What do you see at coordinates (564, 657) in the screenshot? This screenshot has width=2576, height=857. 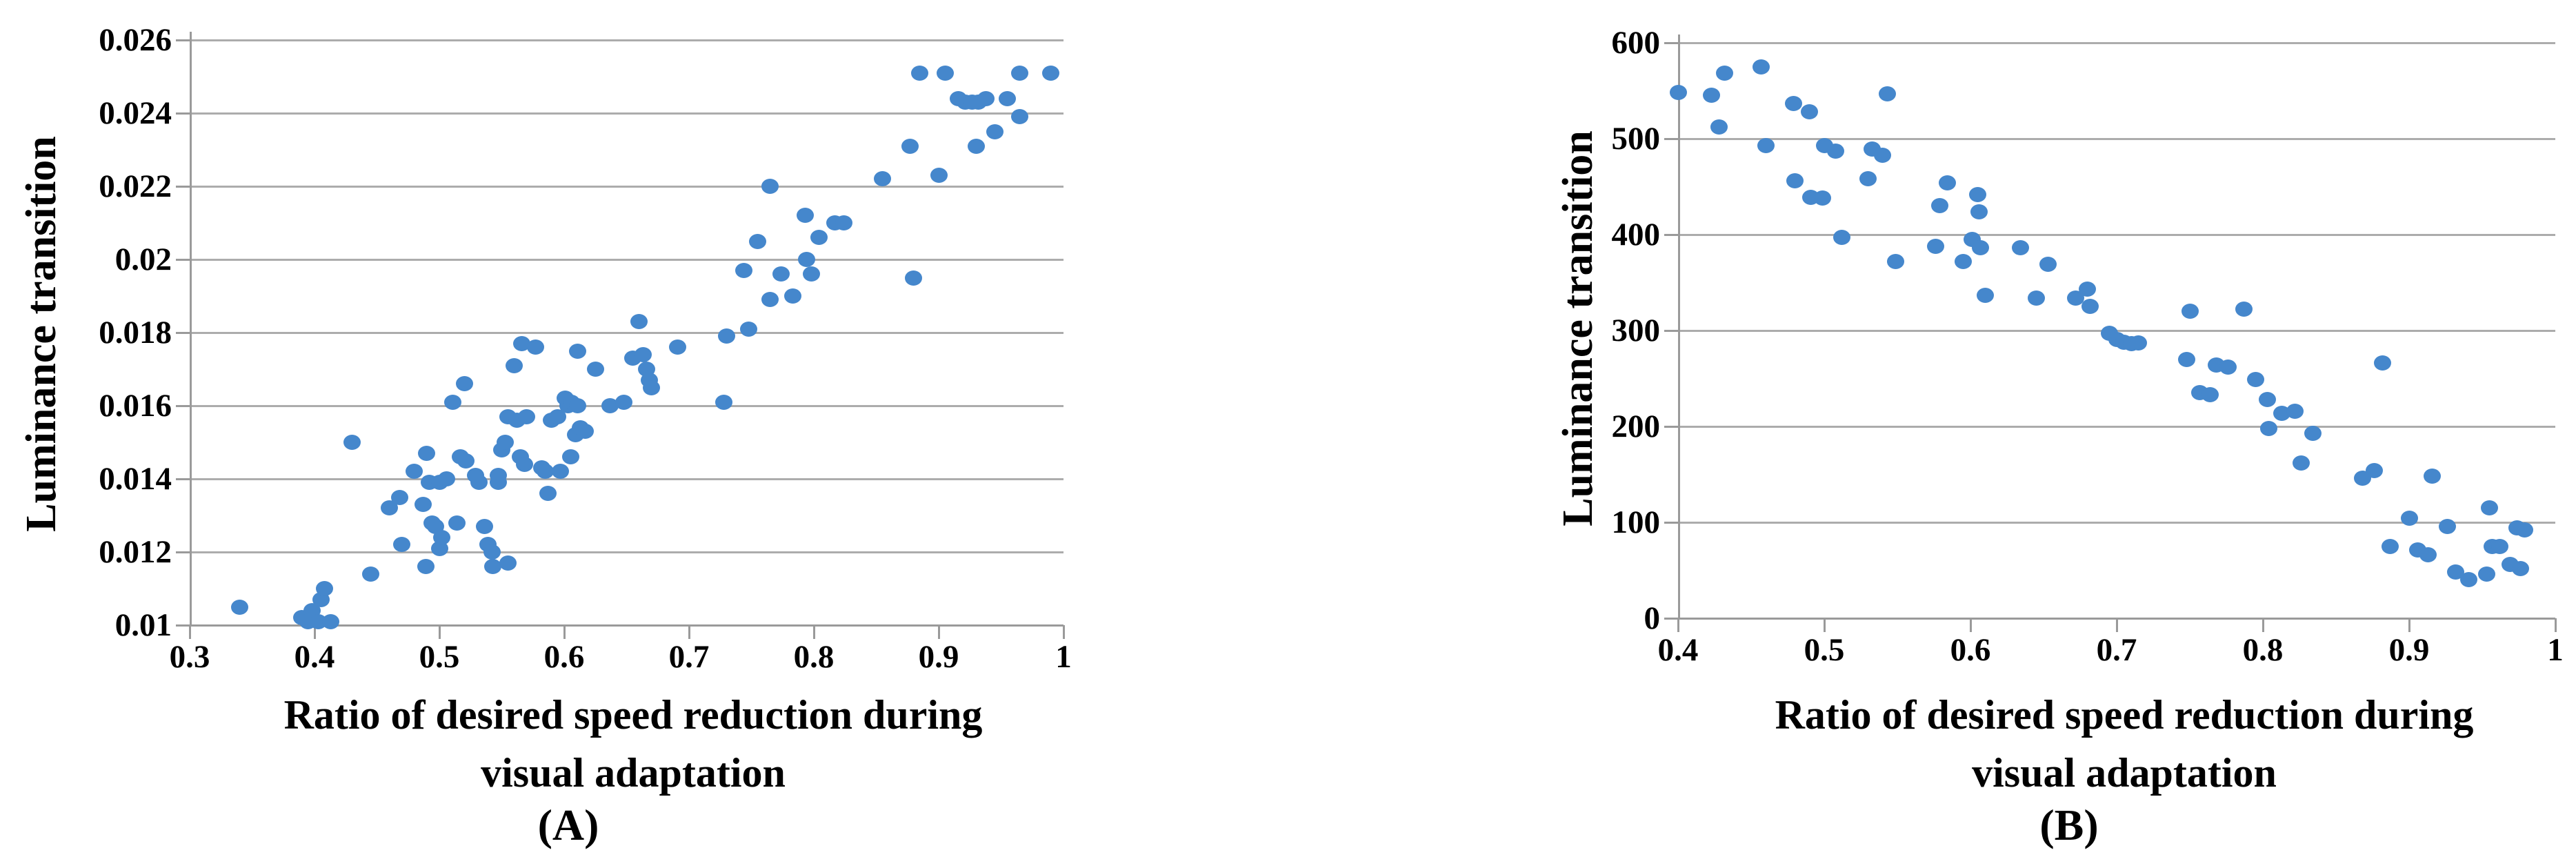 I see `x-tick-label-a: 0.6` at bounding box center [564, 657].